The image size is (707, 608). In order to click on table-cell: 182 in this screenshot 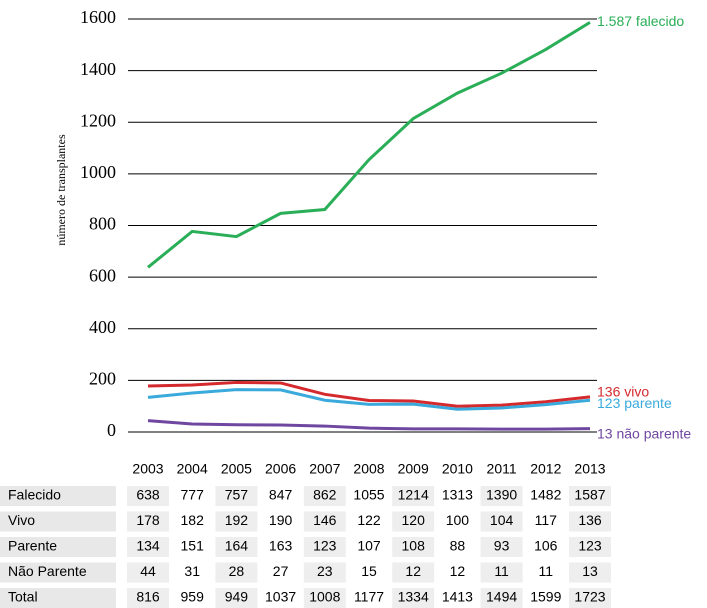, I will do `click(193, 520)`.